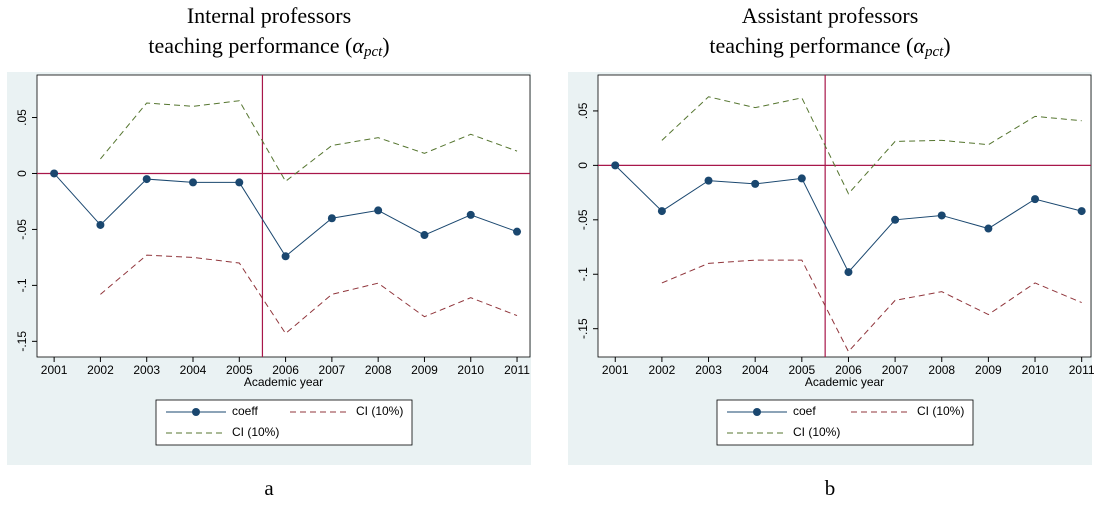  I want to click on legend-label: coef, so click(804, 411).